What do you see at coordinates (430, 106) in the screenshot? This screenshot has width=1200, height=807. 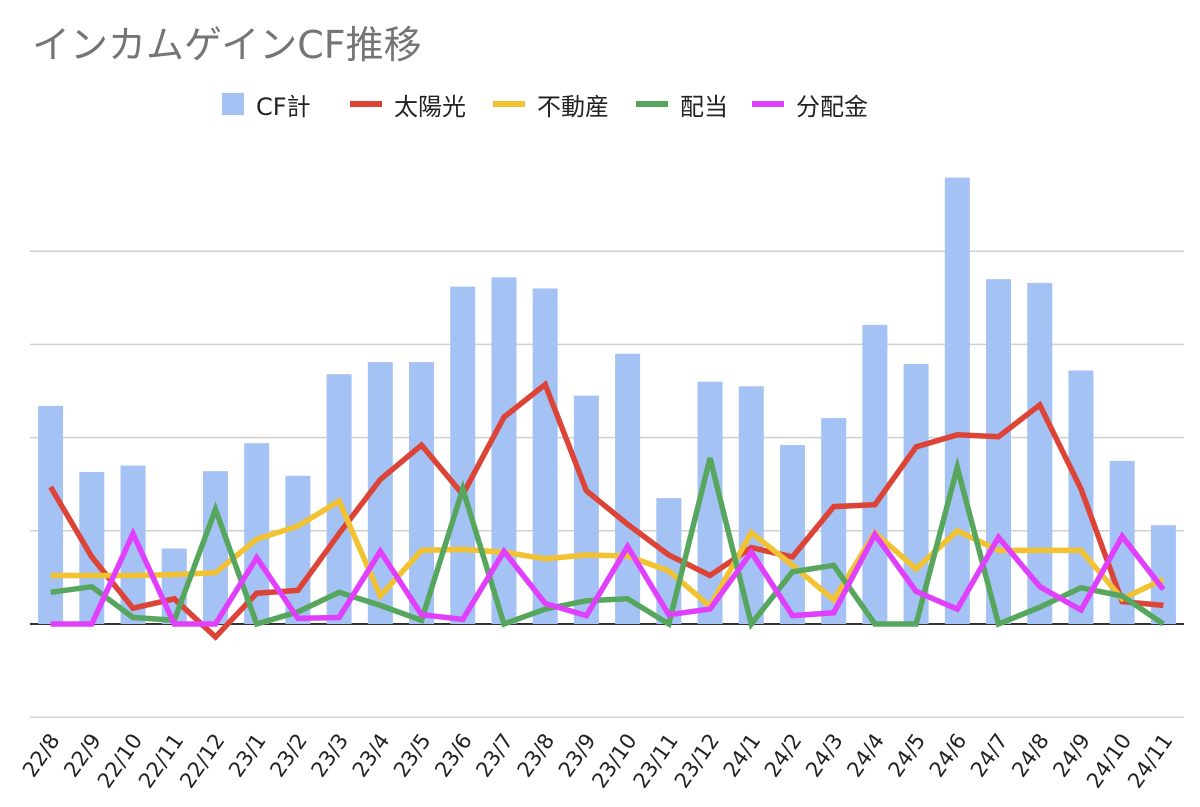 I see `legend-label: 太陽光` at bounding box center [430, 106].